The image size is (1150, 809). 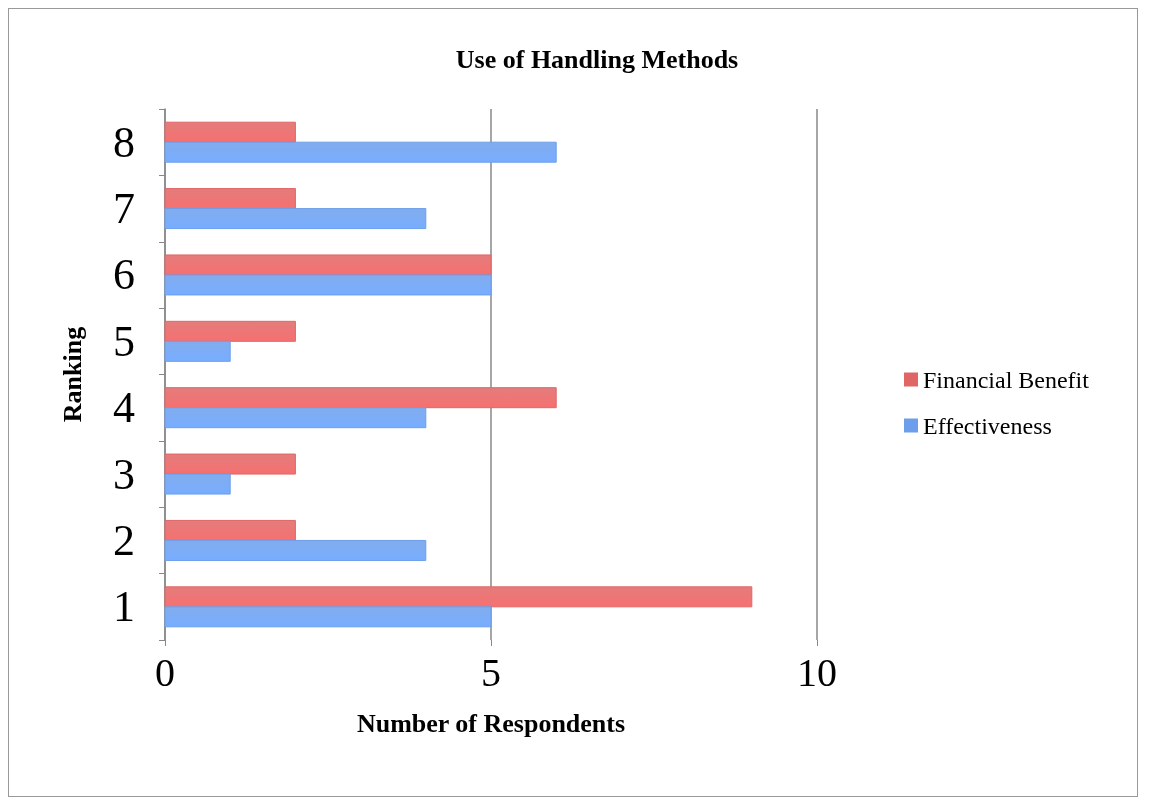 I want to click on y-tick-label: 2, so click(x=124, y=540).